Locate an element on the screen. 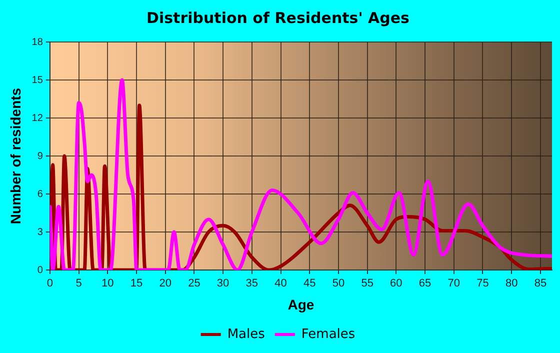 The width and height of the screenshot is (560, 353). x-tick-label: 70 is located at coordinates (454, 284).